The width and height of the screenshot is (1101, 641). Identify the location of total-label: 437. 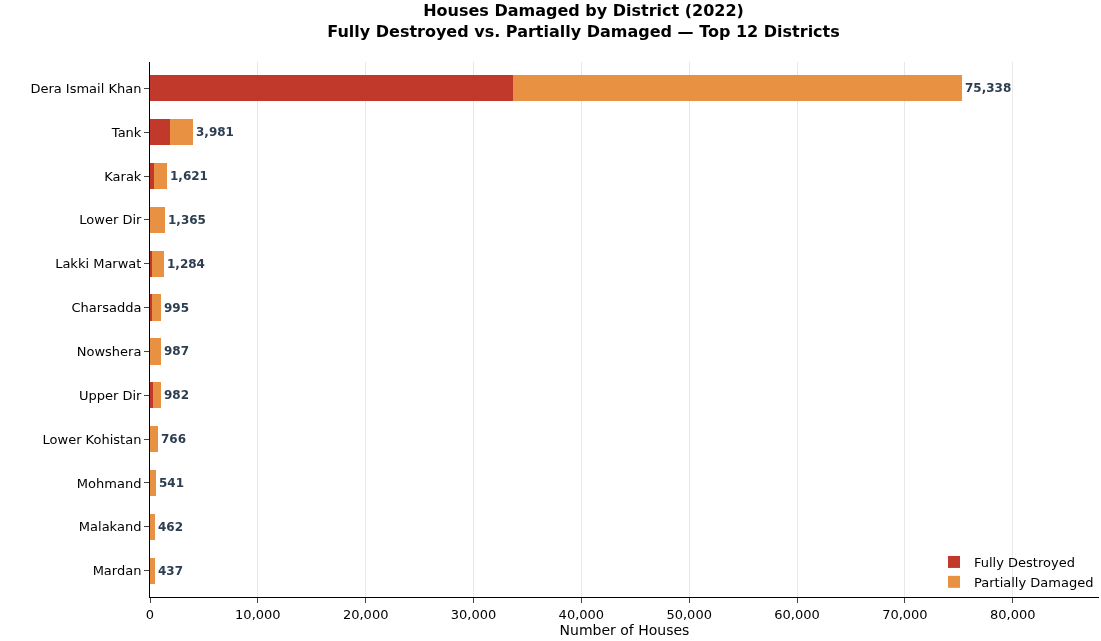
(171, 571).